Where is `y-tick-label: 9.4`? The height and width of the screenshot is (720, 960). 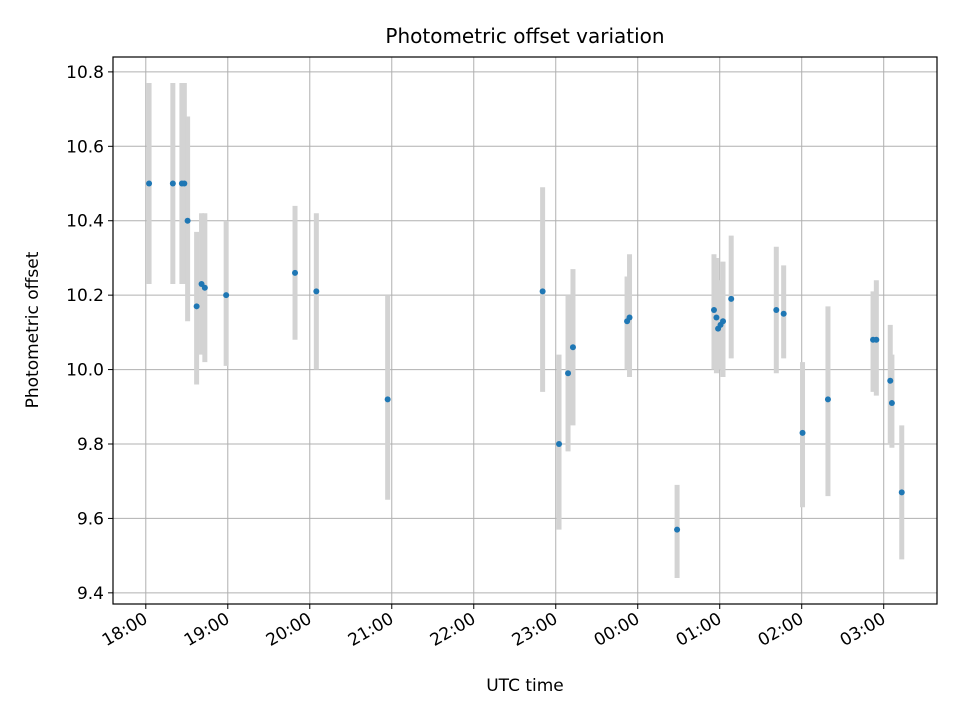 y-tick-label: 9.4 is located at coordinates (90, 594).